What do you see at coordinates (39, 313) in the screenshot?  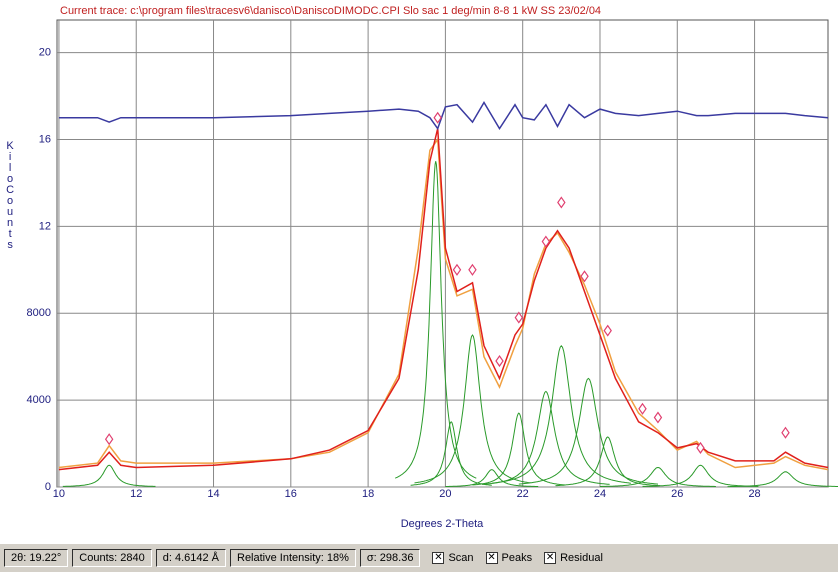 I see `y-tick-label: 8000` at bounding box center [39, 313].